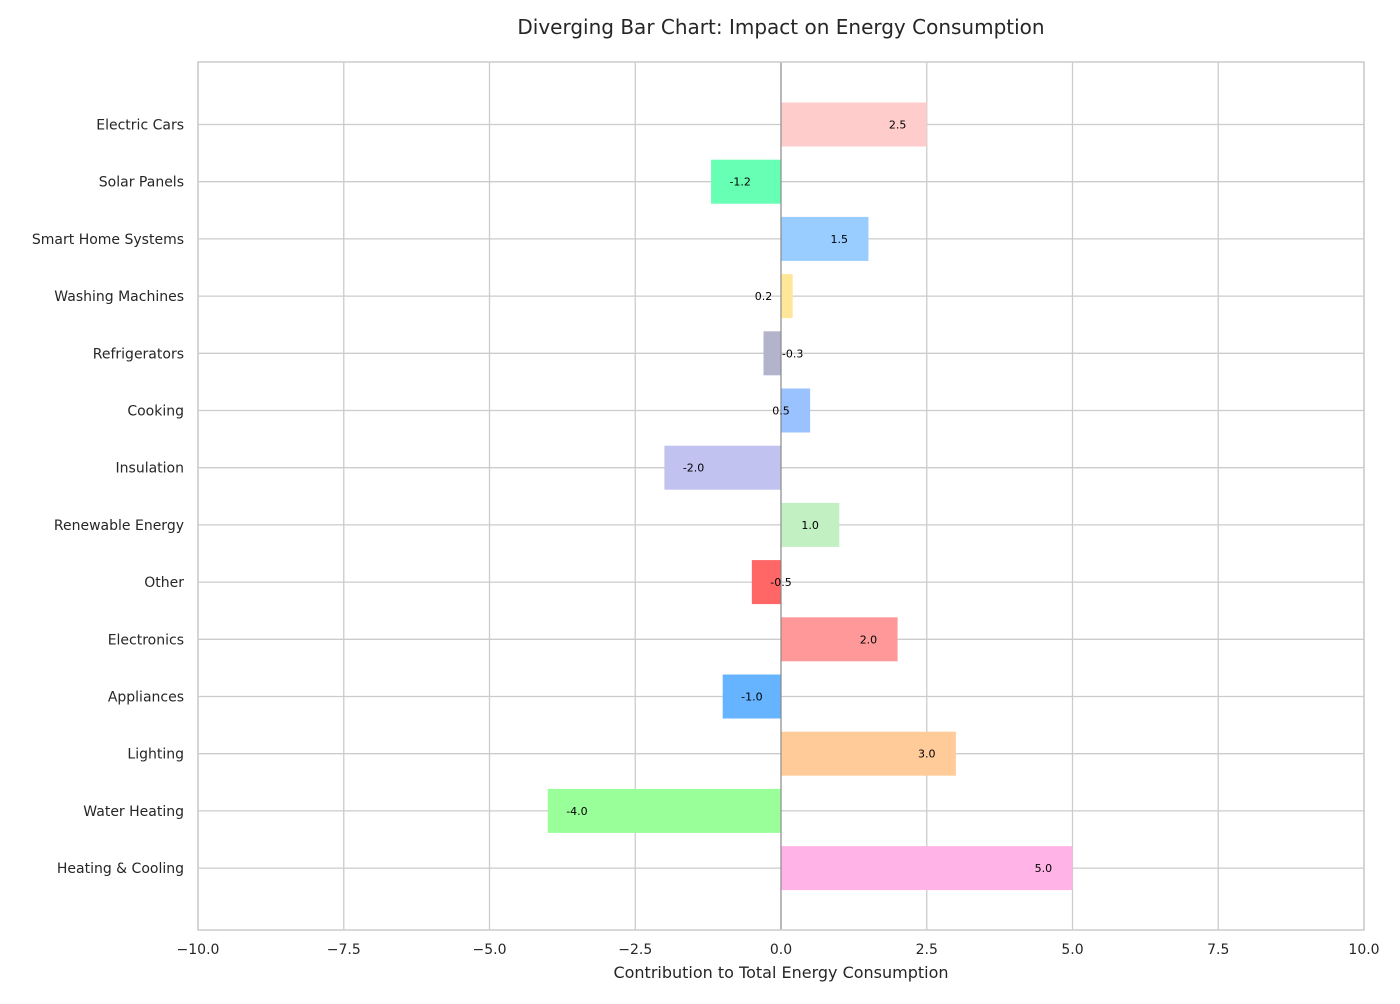  What do you see at coordinates (141, 183) in the screenshot?
I see `y-tick-label: Solar Panels` at bounding box center [141, 183].